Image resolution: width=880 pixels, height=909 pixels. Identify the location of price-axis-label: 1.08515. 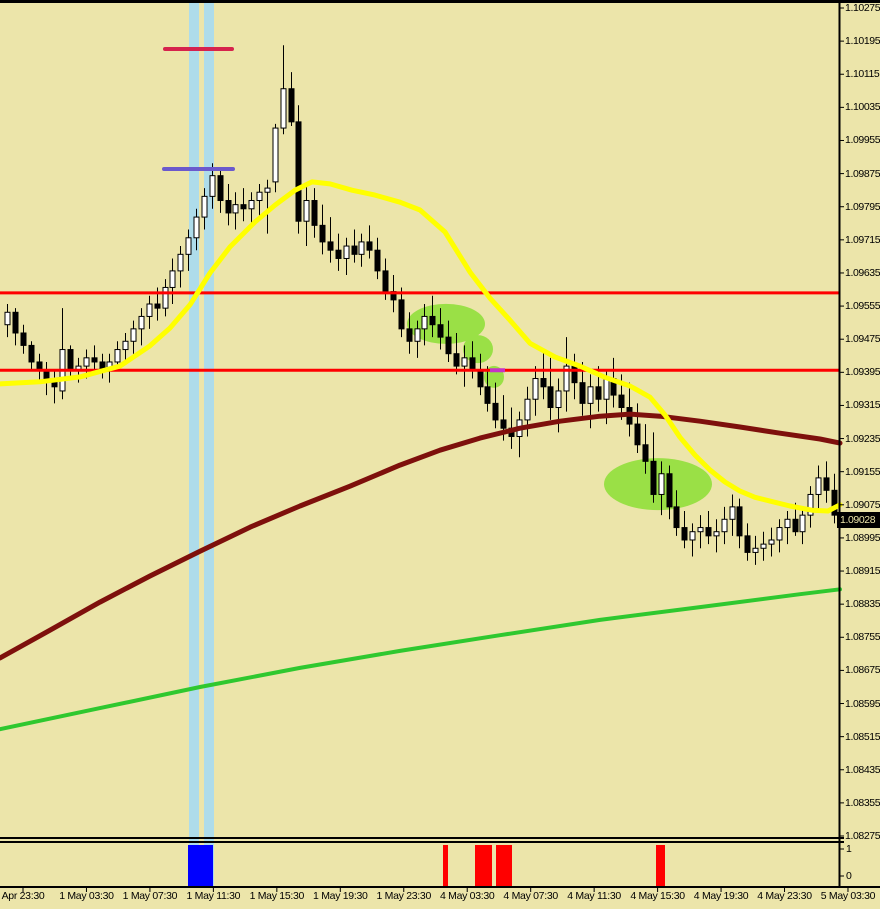
(862, 736).